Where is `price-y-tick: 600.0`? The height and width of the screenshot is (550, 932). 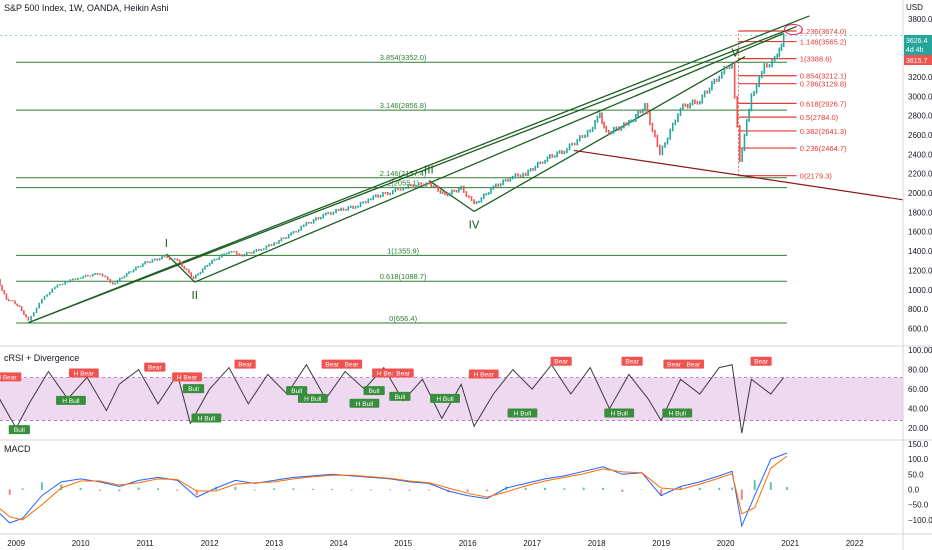
price-y-tick: 600.0 is located at coordinates (918, 328).